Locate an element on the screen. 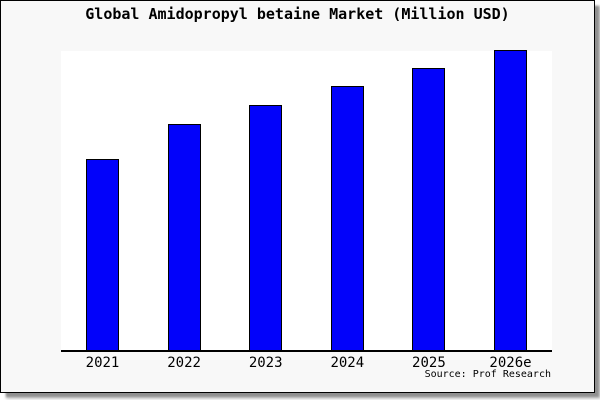 This screenshot has width=600, height=400. x-tick-label-2026e: 2026e is located at coordinates (510, 363).